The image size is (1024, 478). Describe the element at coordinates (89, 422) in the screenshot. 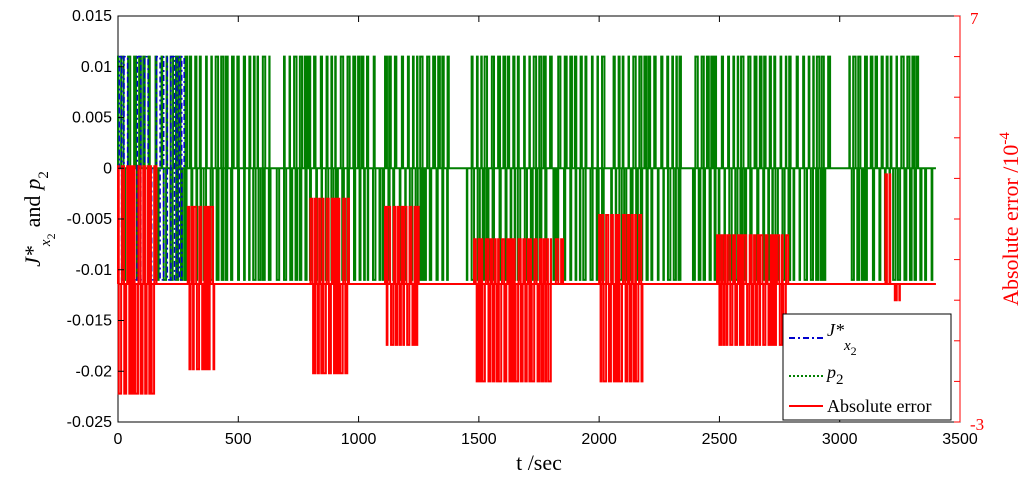

I see `y-tick-label-left: -0.025` at that location.